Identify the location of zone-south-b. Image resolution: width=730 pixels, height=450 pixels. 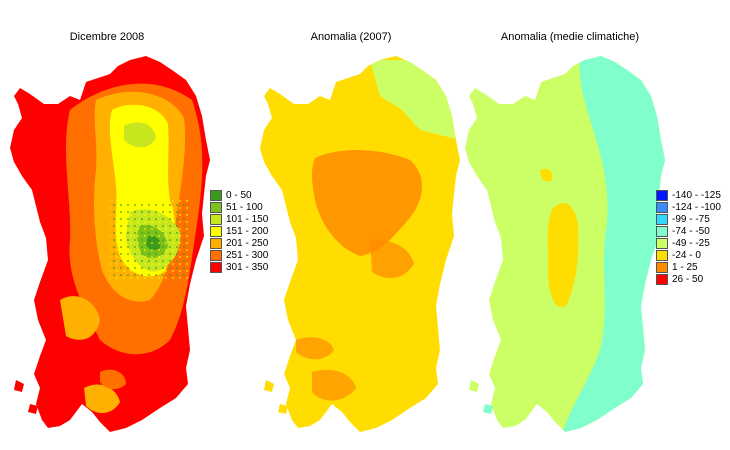
(113, 379).